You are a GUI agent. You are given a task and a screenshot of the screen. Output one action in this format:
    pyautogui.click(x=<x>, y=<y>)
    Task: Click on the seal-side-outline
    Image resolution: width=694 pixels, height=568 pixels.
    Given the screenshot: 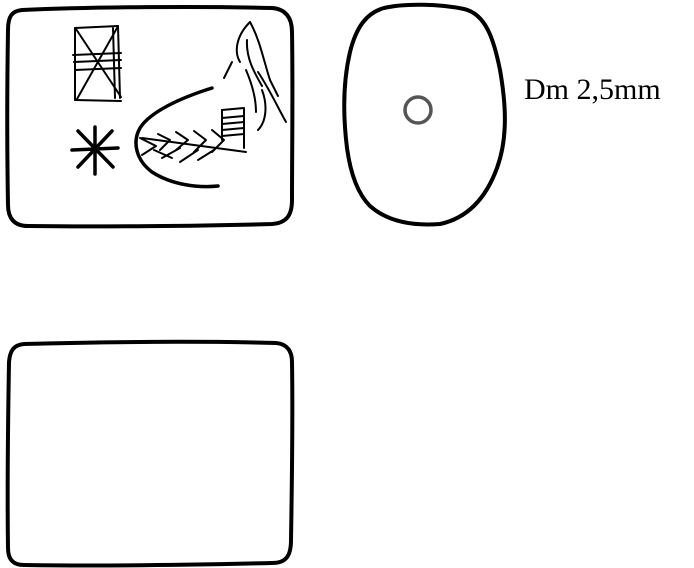 What is the action you would take?
    pyautogui.click(x=424, y=114)
    